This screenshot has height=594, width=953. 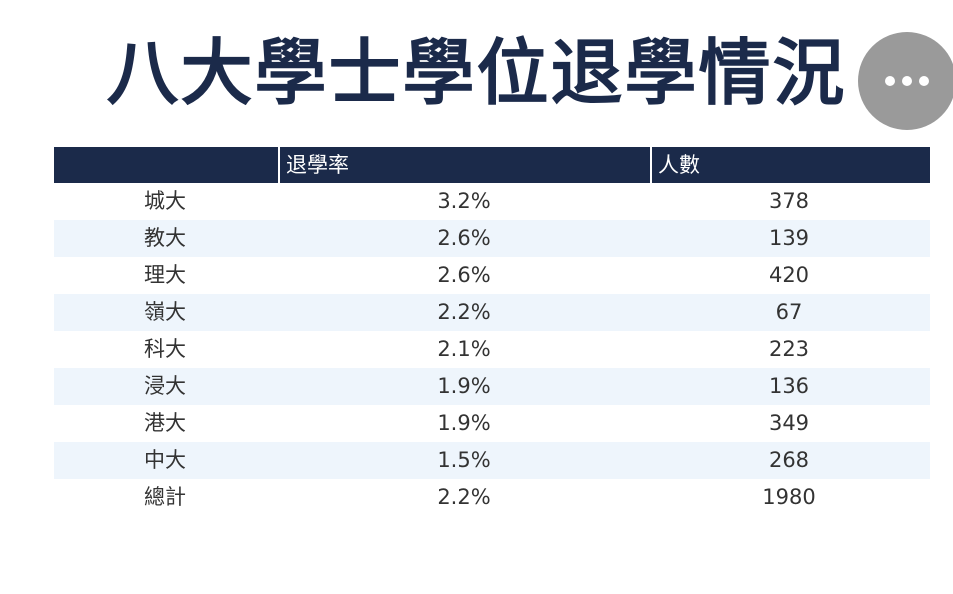 I want to click on more-options-button, so click(x=905, y=81).